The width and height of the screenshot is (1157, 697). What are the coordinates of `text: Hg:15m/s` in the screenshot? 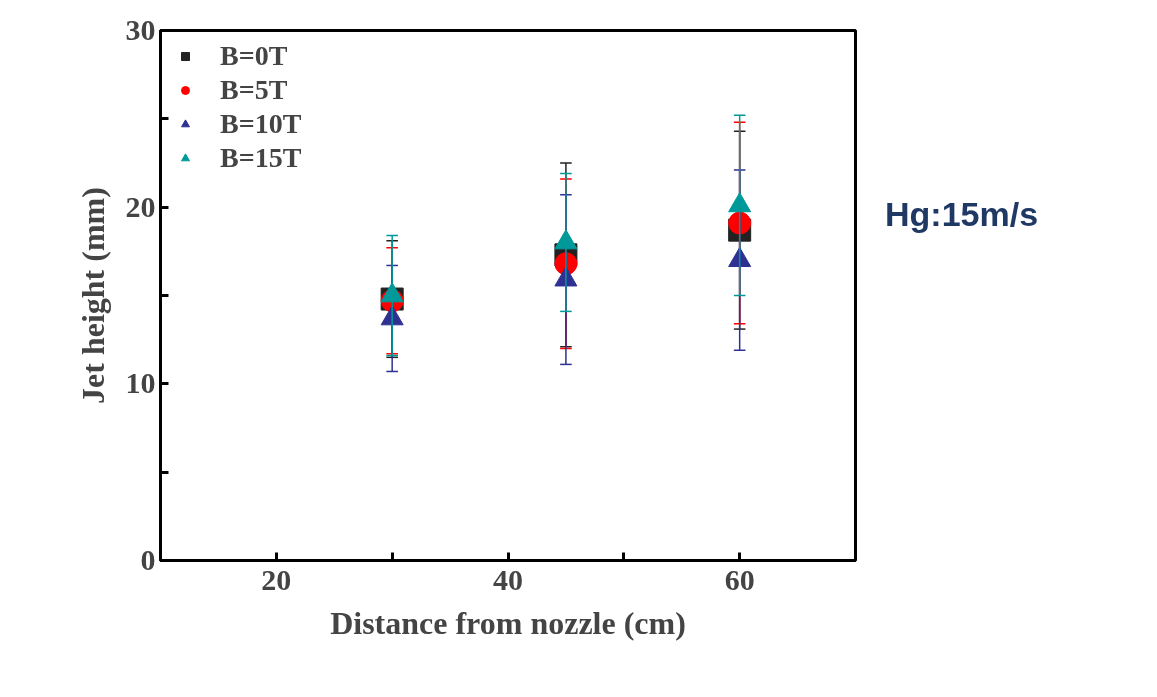 It's located at (962, 214).